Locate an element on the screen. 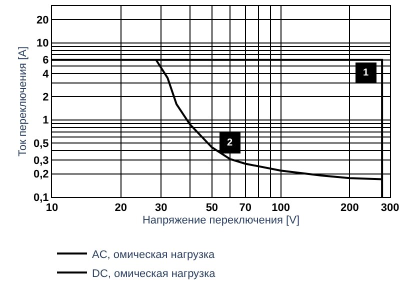 This screenshot has height=293, width=408. x-axis-title: Напряжение переключения [V] is located at coordinates (221, 220).